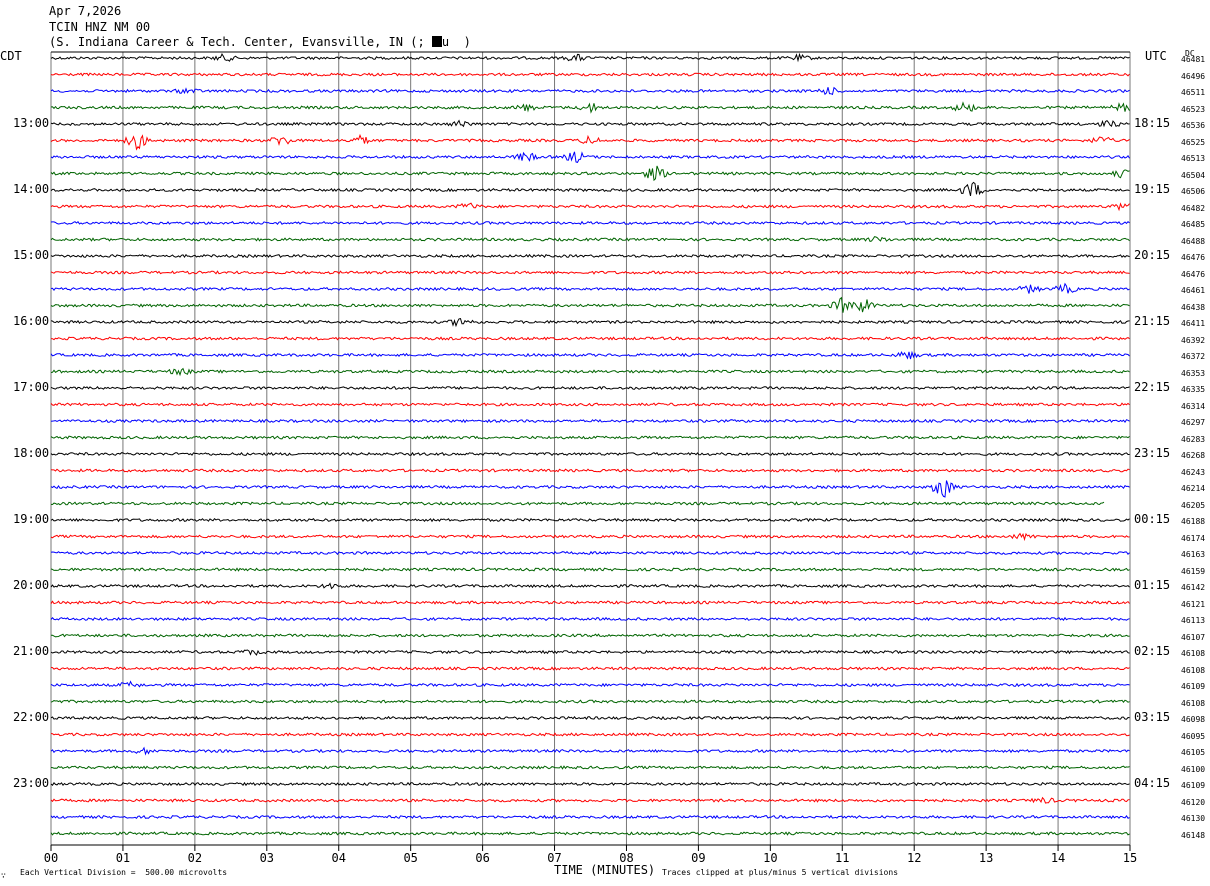 Image resolution: width=1210 pixels, height=886 pixels. What do you see at coordinates (1193, 554) in the screenshot?
I see `dc-offset-label: 46163` at bounding box center [1193, 554].